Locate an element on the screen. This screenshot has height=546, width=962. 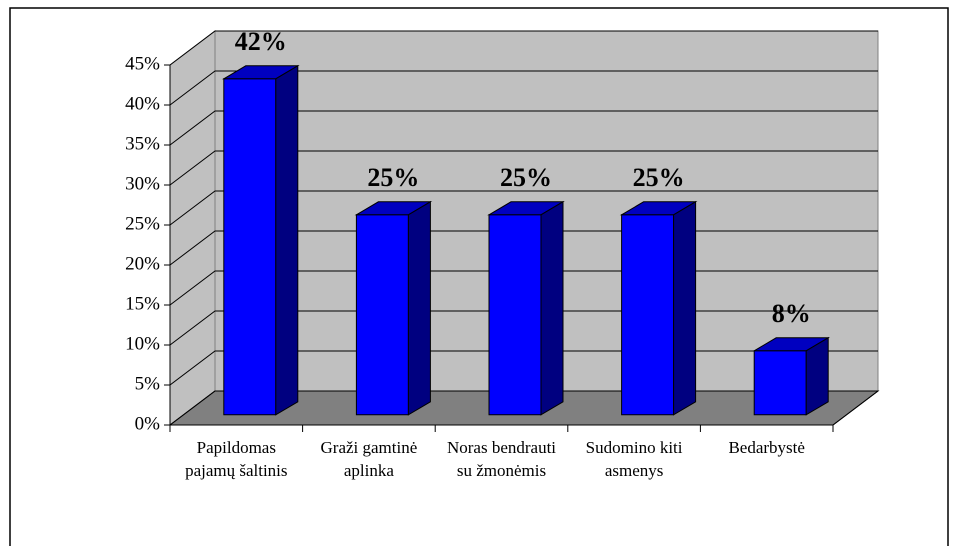
y-tick-label: 20% is located at coordinates (142, 263).